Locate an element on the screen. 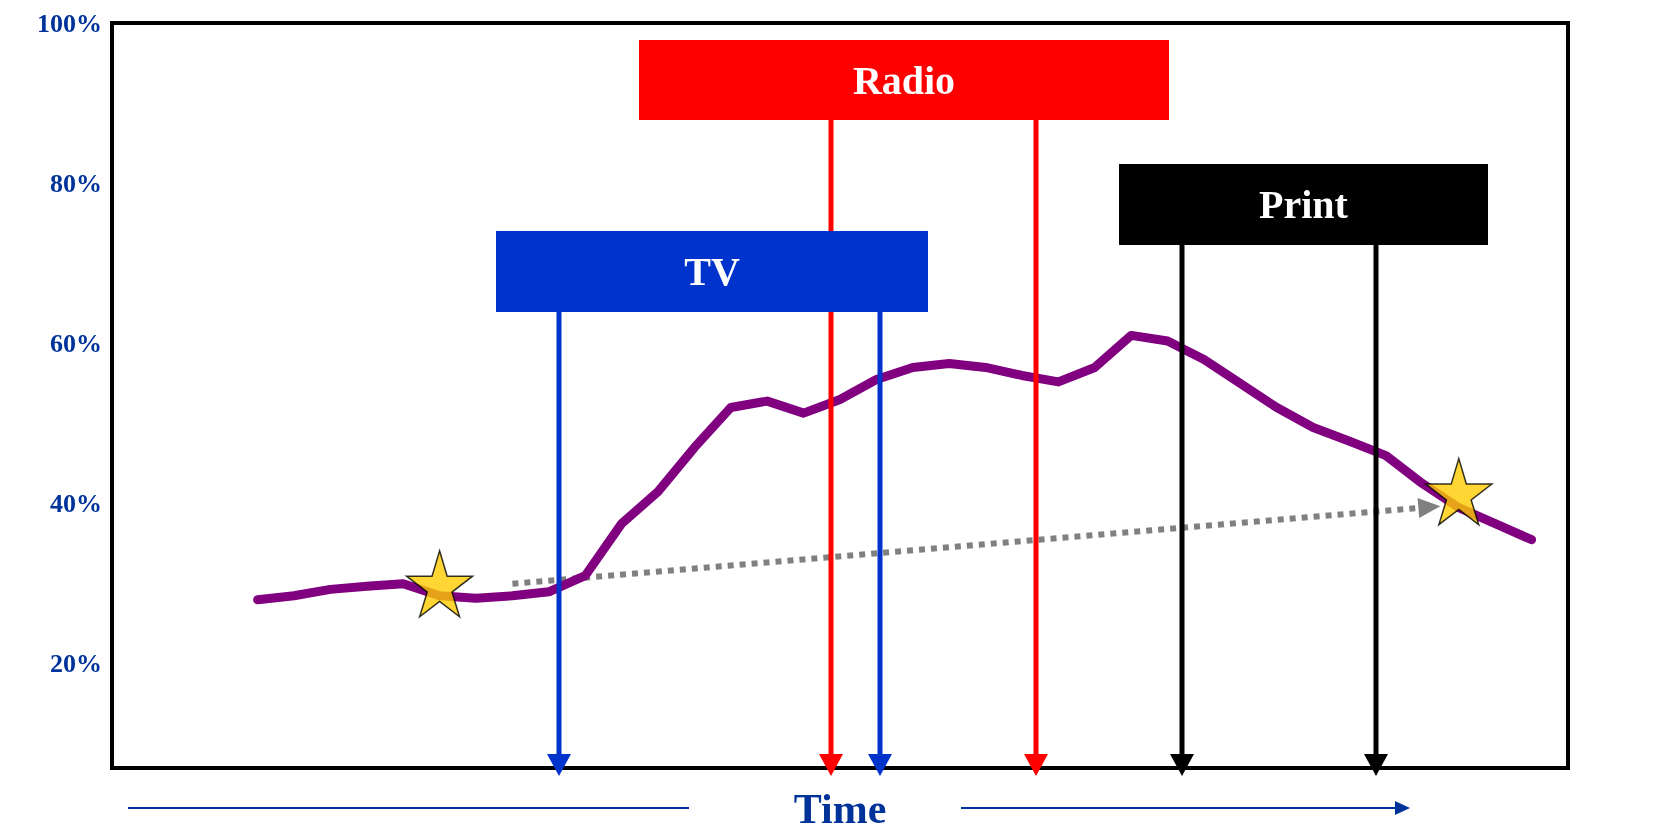 The width and height of the screenshot is (1675, 835). y-tick-label: 100% is located at coordinates (69, 23).